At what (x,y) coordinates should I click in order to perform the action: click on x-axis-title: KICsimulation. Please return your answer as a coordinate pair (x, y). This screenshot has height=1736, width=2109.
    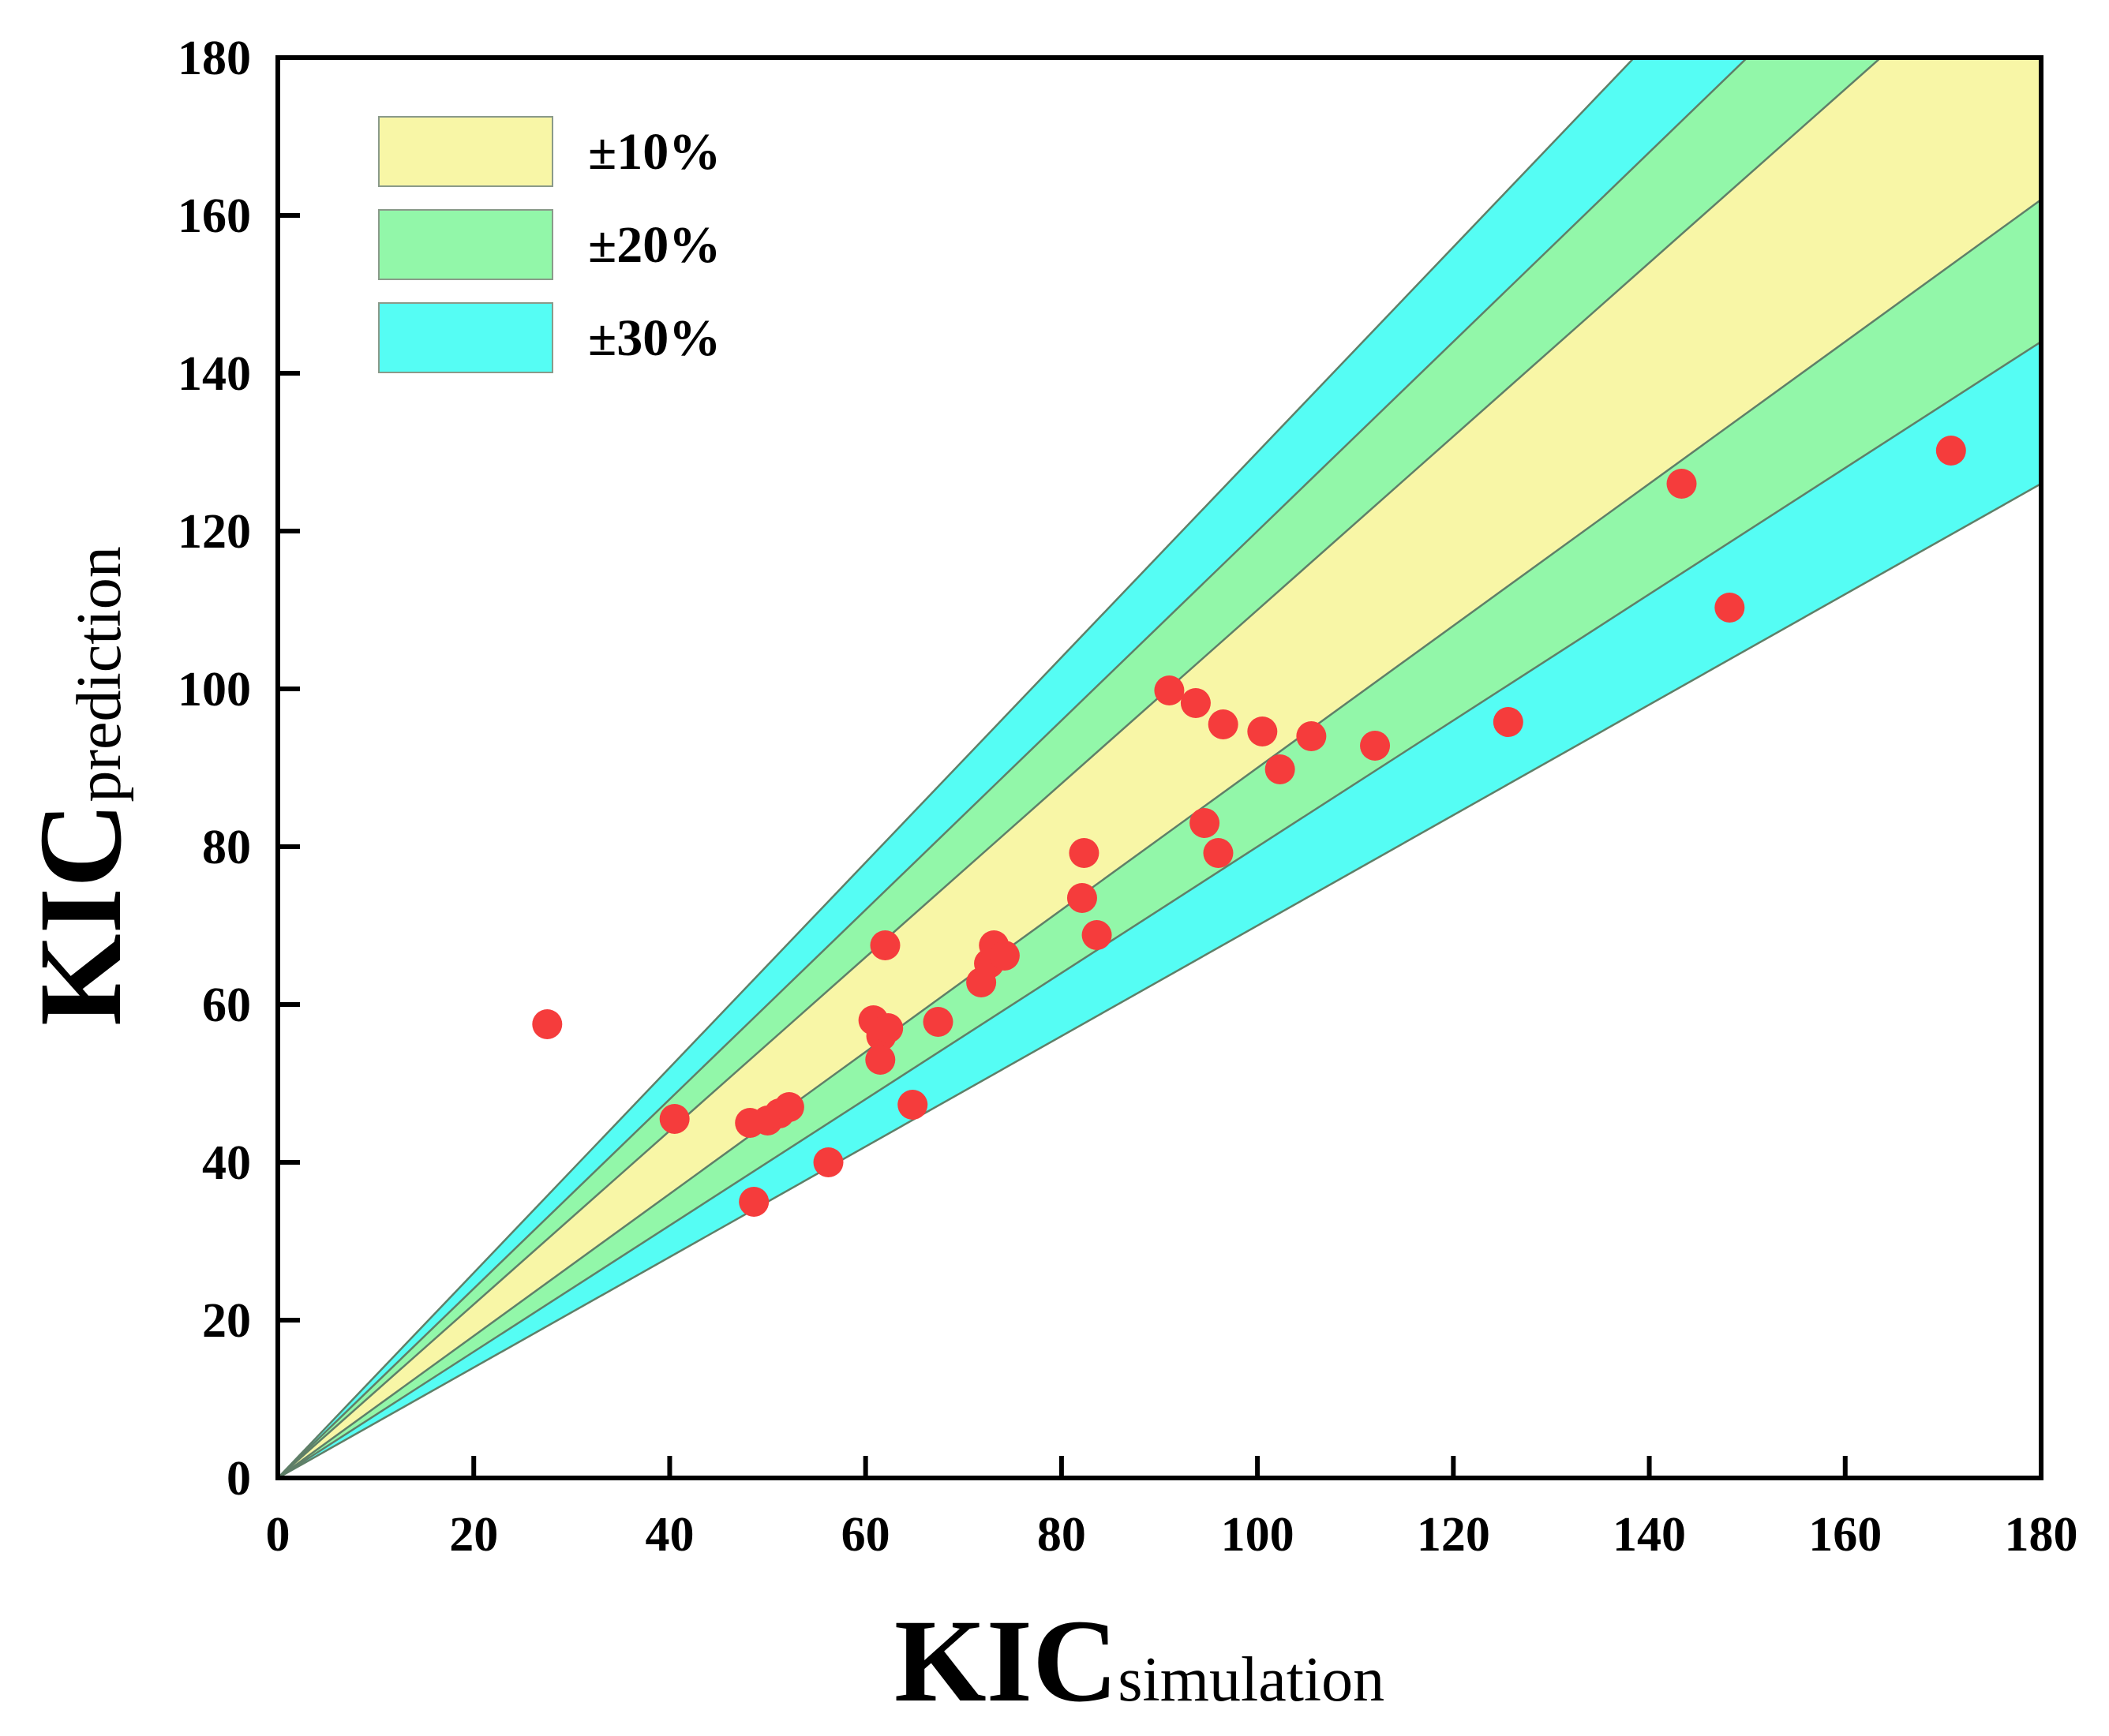
    Looking at the image, I should click on (1139, 1661).